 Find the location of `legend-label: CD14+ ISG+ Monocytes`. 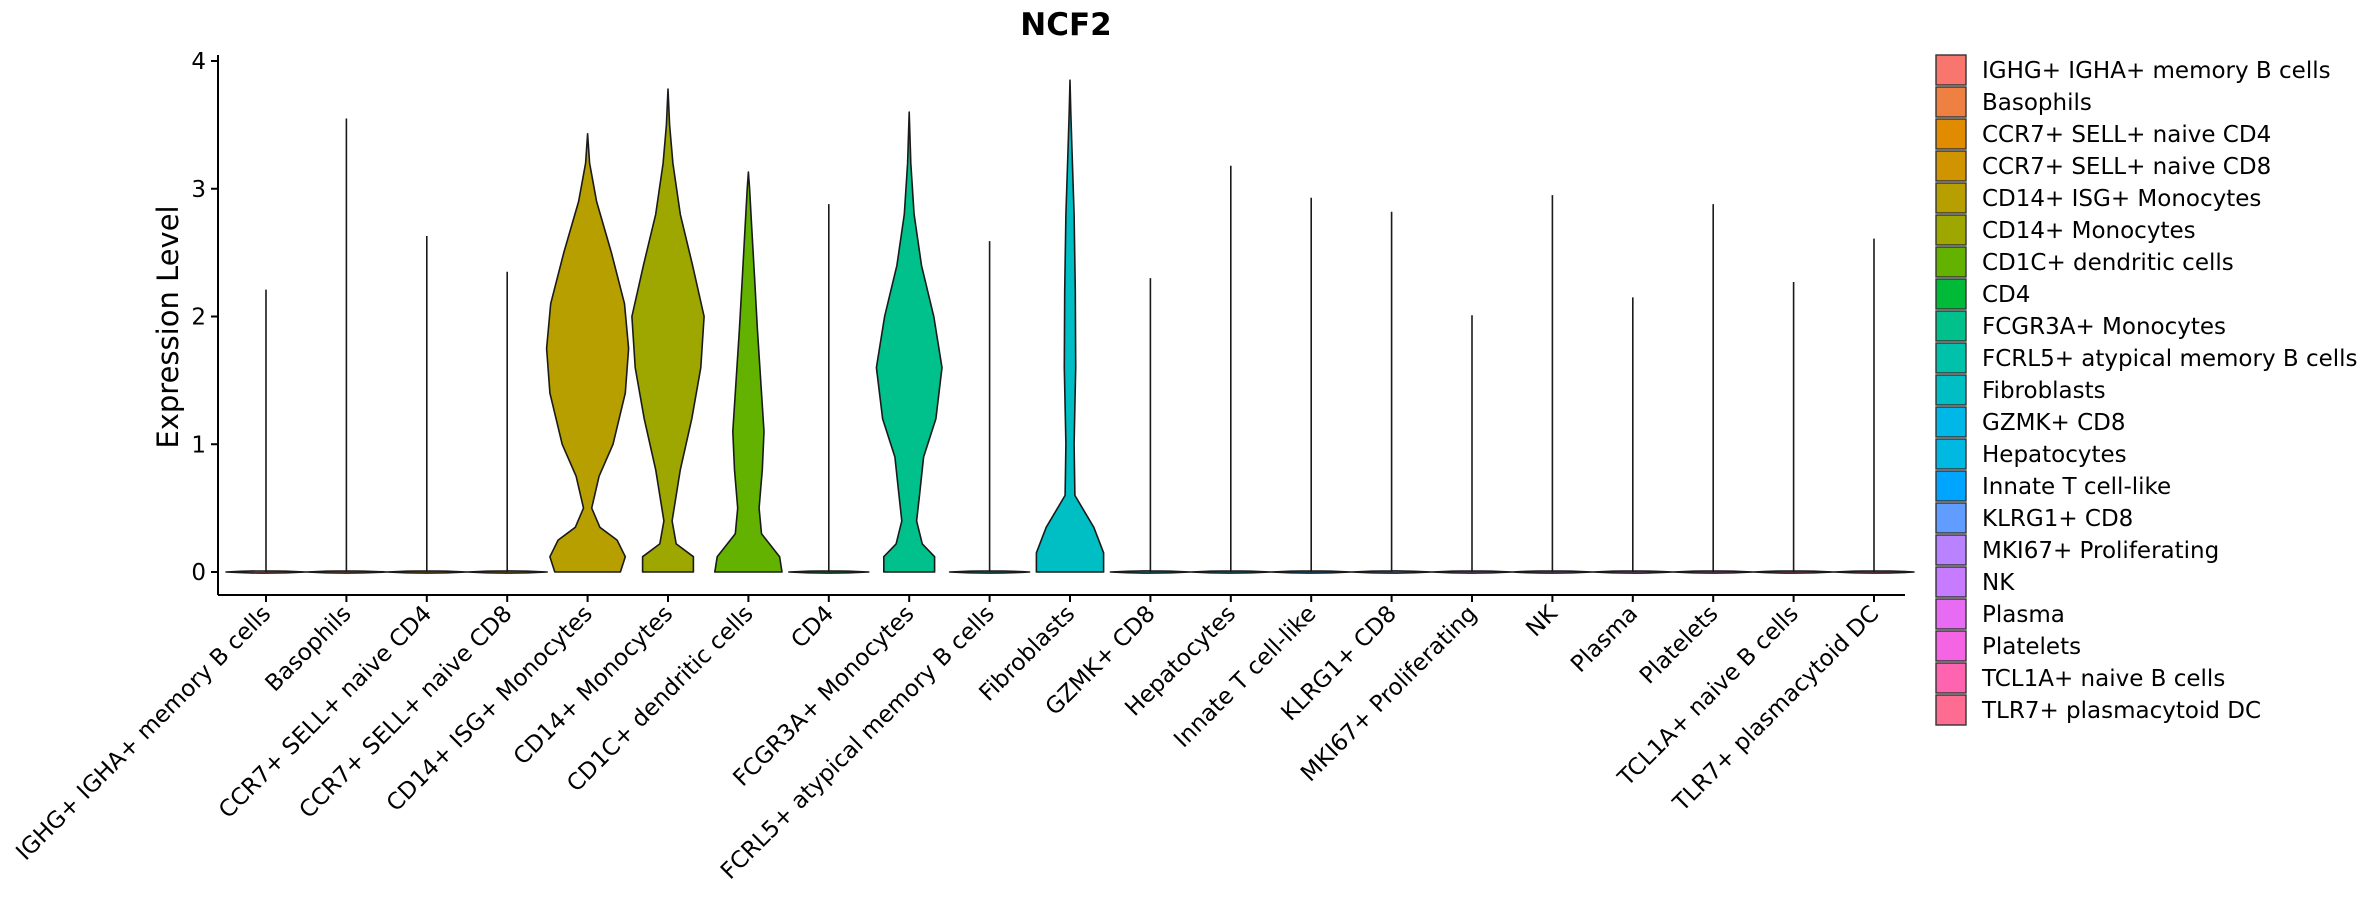

legend-label: CD14+ ISG+ Monocytes is located at coordinates (2121, 199).